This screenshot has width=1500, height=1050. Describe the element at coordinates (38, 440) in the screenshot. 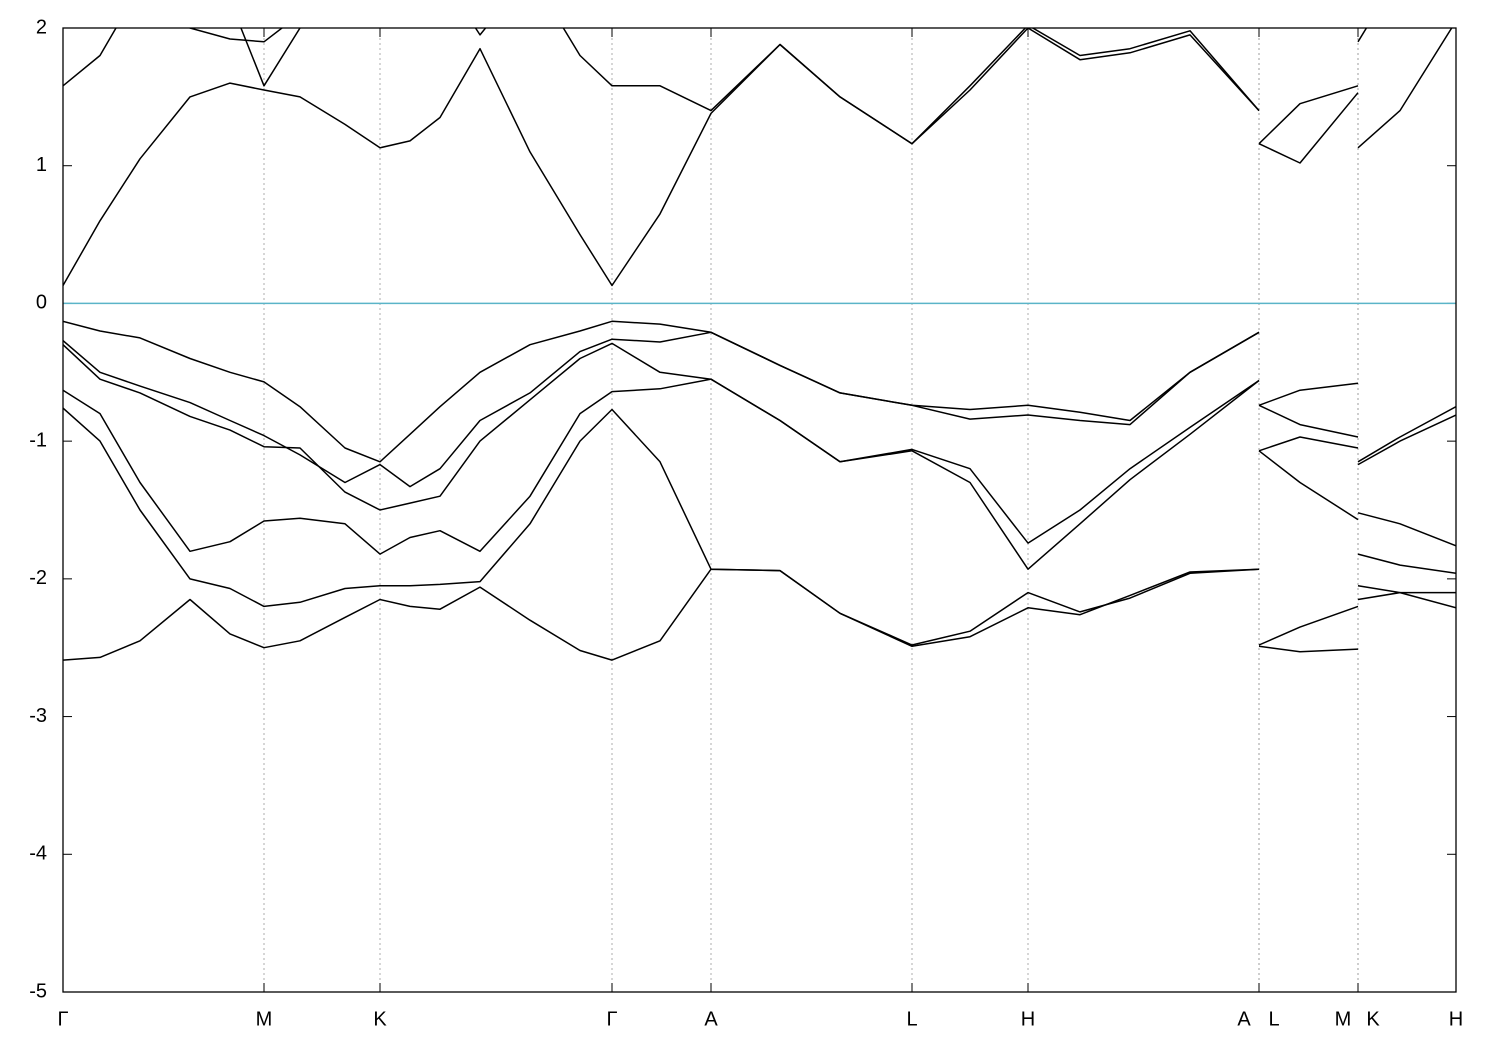

I see `y-tick-label: -1` at that location.